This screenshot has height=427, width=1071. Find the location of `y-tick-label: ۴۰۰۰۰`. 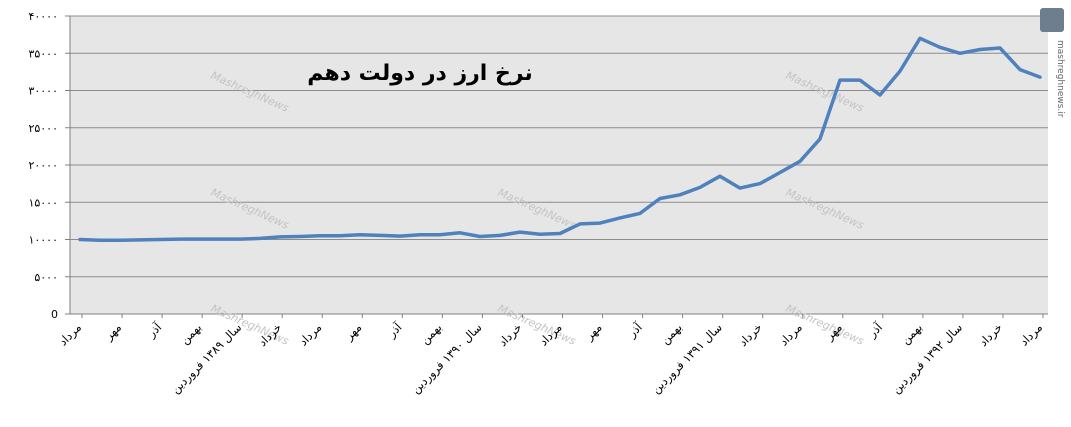

y-tick-label: ۴۰۰۰۰ is located at coordinates (43, 16).